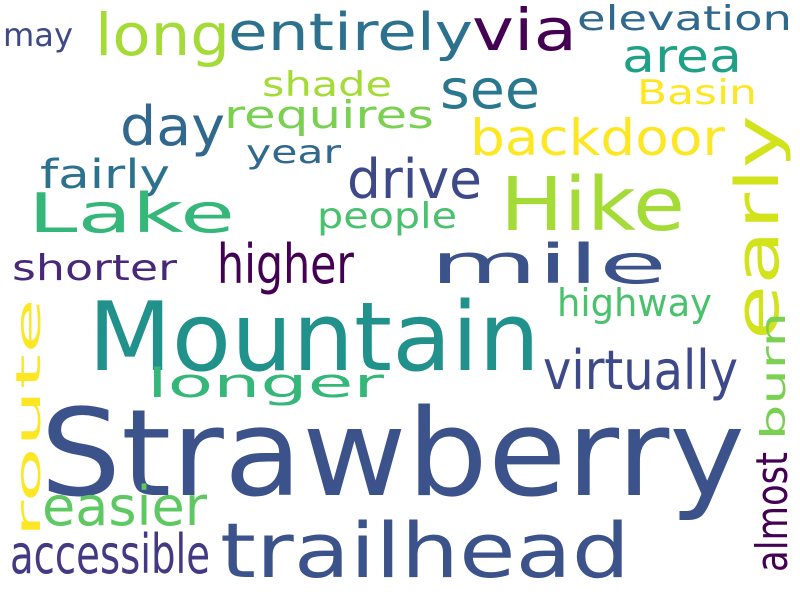 Image resolution: width=800 pixels, height=600 pixels. Describe the element at coordinates (490, 89) in the screenshot. I see `word-see: see` at that location.